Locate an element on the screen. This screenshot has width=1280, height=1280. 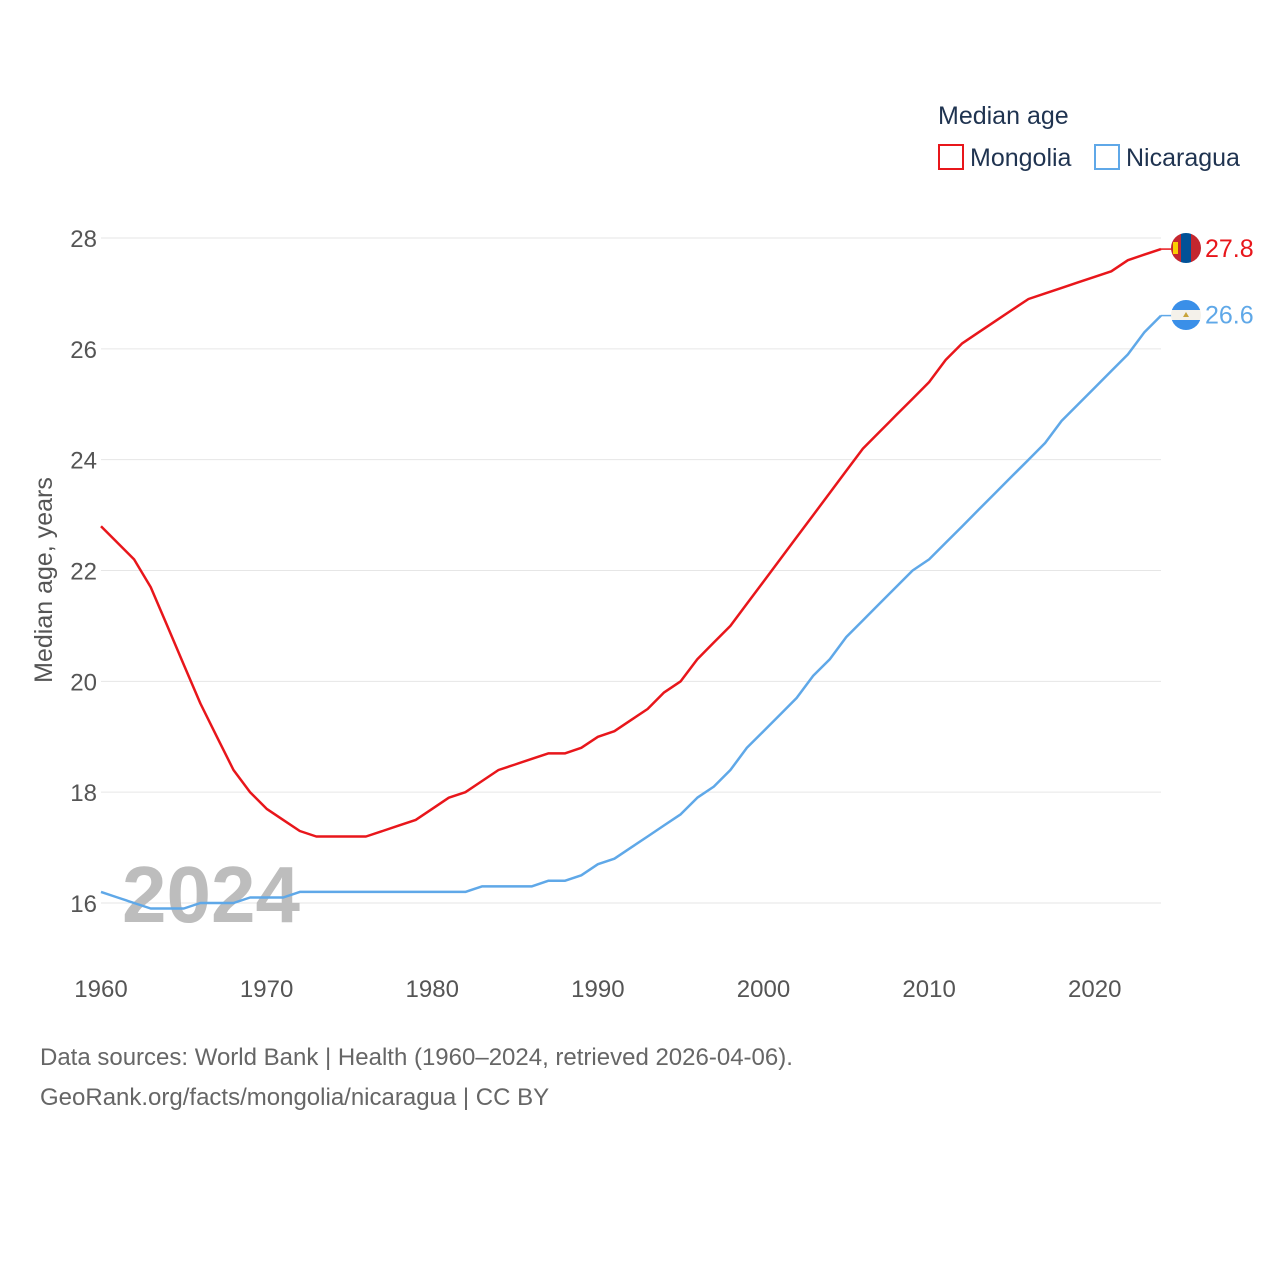
end-value-label-mongolia: 27.8 is located at coordinates (1229, 249).